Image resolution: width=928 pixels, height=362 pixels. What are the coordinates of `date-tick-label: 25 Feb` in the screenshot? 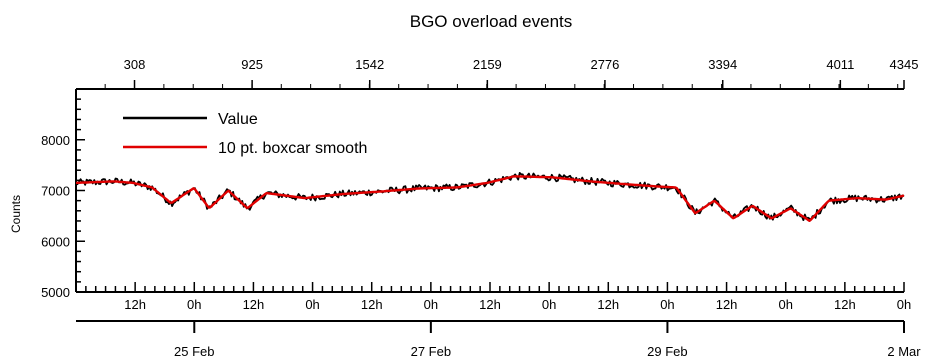 It's located at (194, 351).